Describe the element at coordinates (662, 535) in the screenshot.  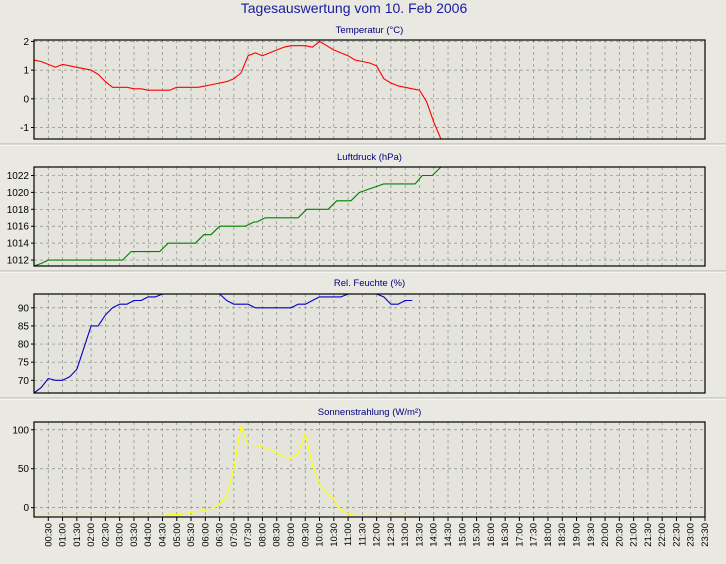
I see `x-tick-label: 22:00` at that location.